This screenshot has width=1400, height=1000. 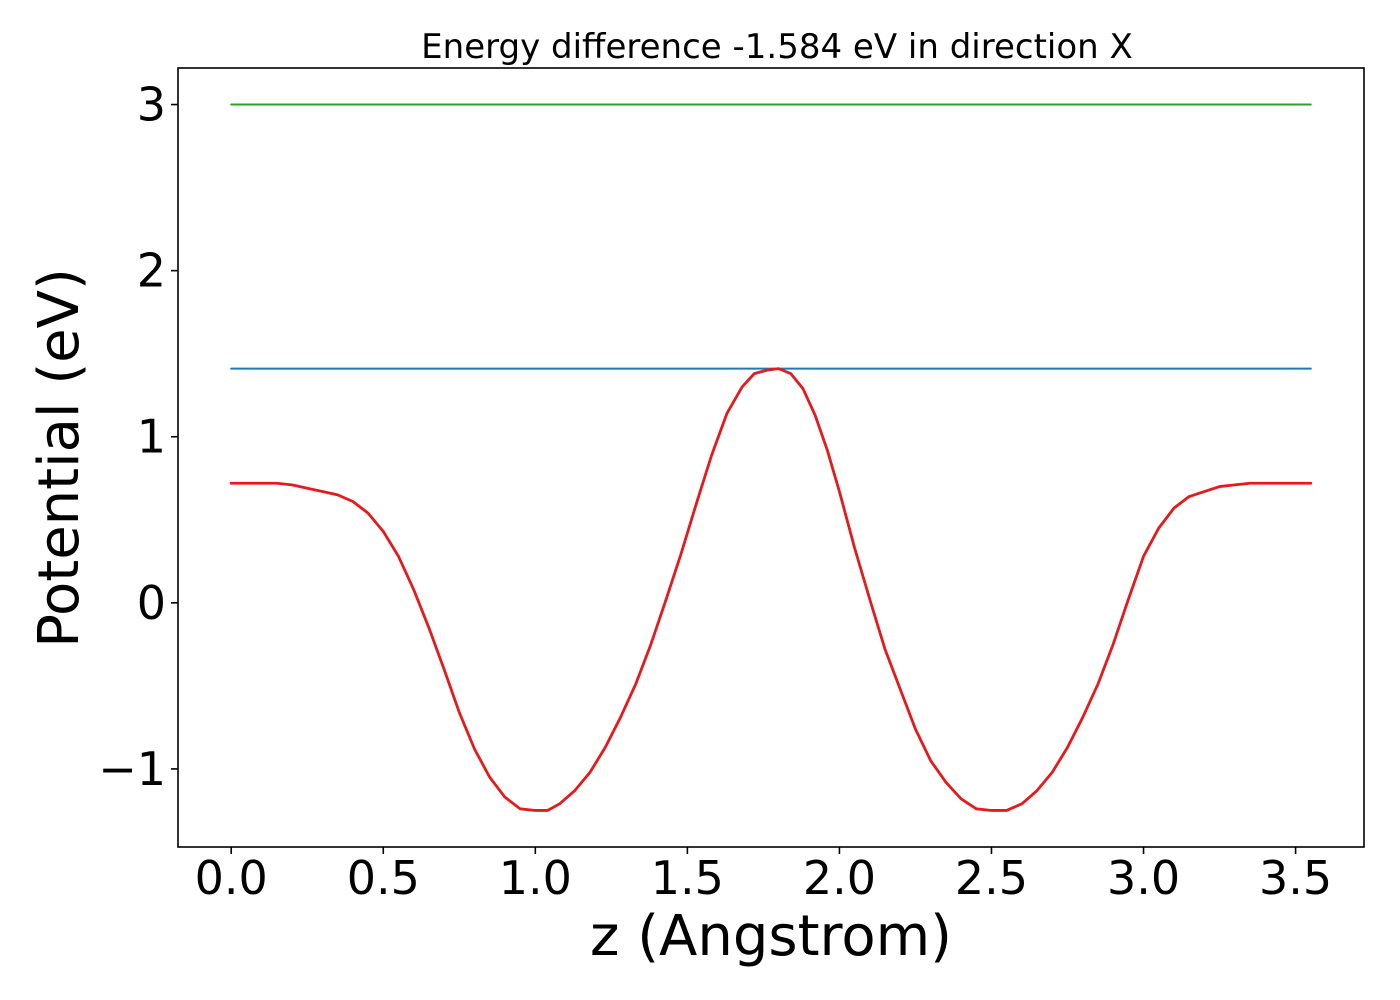 I want to click on x-tick-label: 3.0, so click(x=1143, y=878).